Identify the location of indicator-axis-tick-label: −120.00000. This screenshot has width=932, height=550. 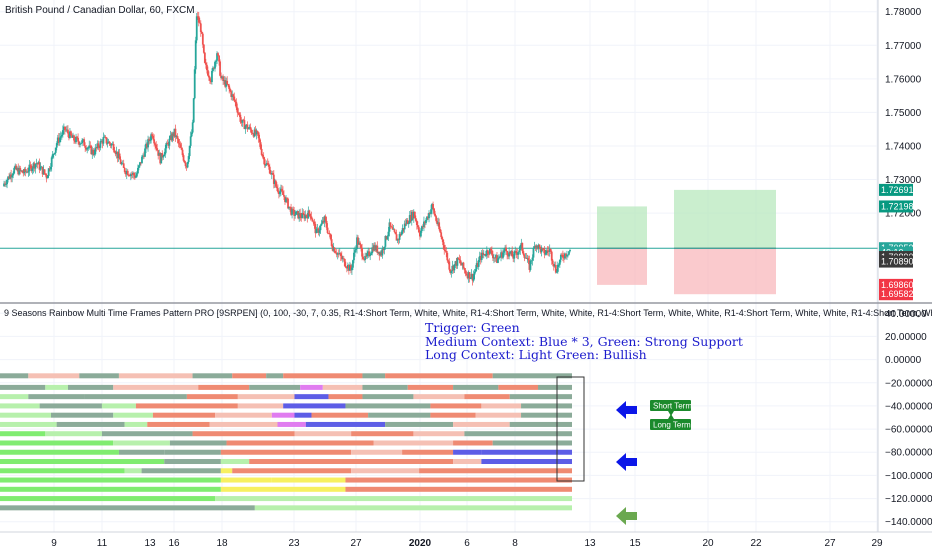
(908, 499).